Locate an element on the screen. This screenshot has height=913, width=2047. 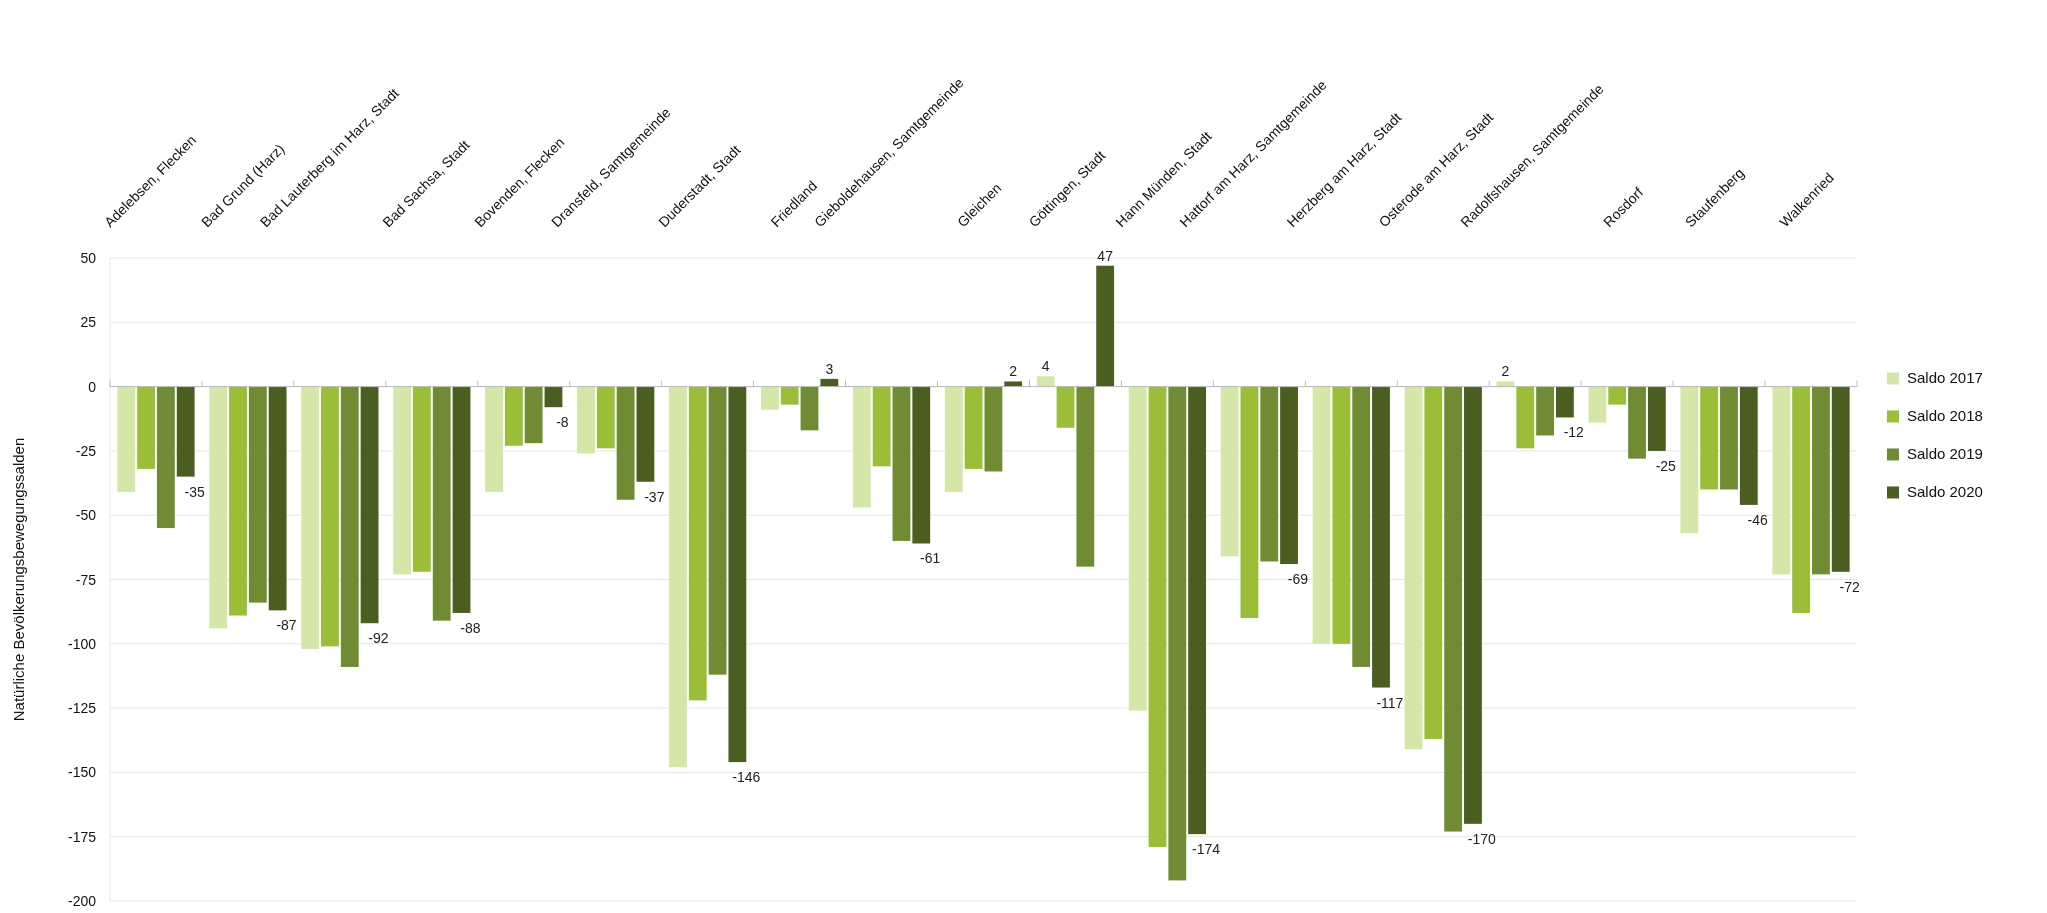
data-label: -92 is located at coordinates (378, 638).